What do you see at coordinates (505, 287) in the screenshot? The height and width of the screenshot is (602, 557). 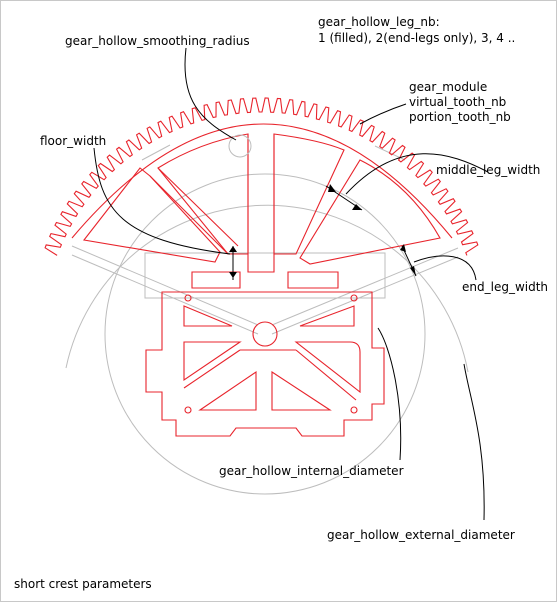 I see `end-leg-width-label: end_leg_width` at bounding box center [505, 287].